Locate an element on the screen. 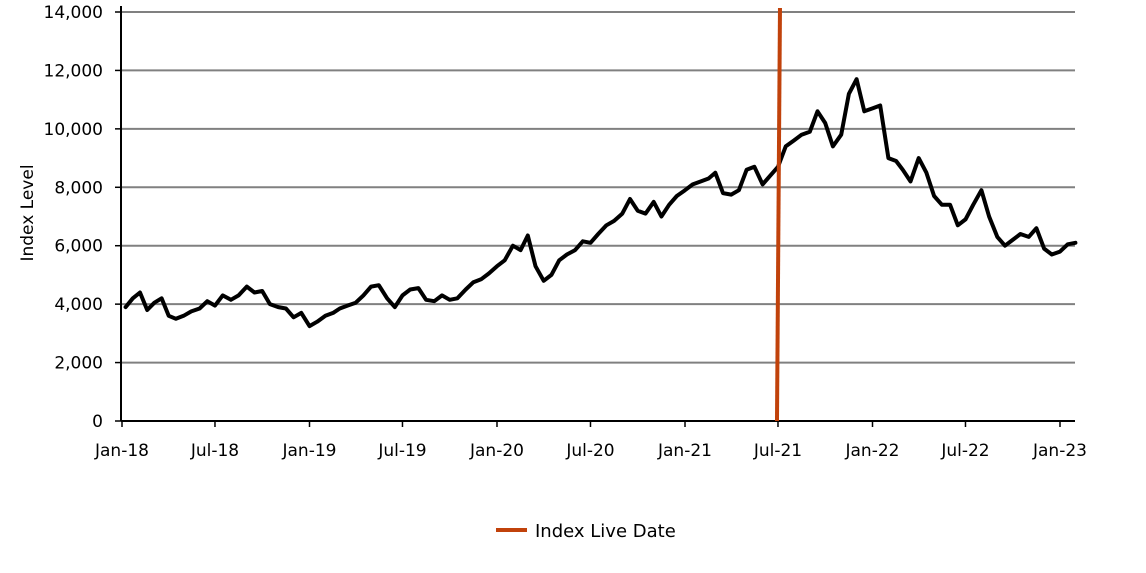 Image resolution: width=1146 pixels, height=573 pixels. x-tick-label: Jan-23 is located at coordinates (1059, 451).